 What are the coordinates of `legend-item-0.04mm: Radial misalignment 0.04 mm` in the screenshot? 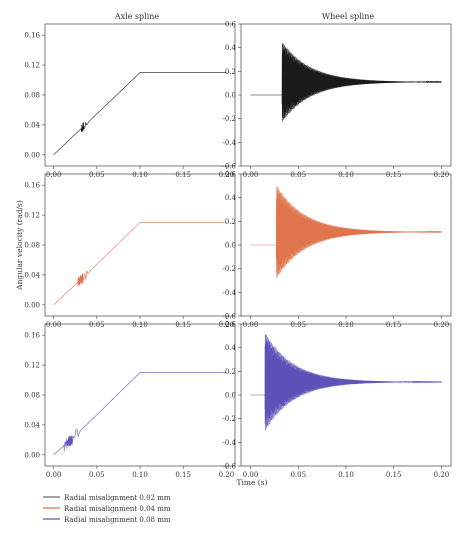 It's located at (107, 509).